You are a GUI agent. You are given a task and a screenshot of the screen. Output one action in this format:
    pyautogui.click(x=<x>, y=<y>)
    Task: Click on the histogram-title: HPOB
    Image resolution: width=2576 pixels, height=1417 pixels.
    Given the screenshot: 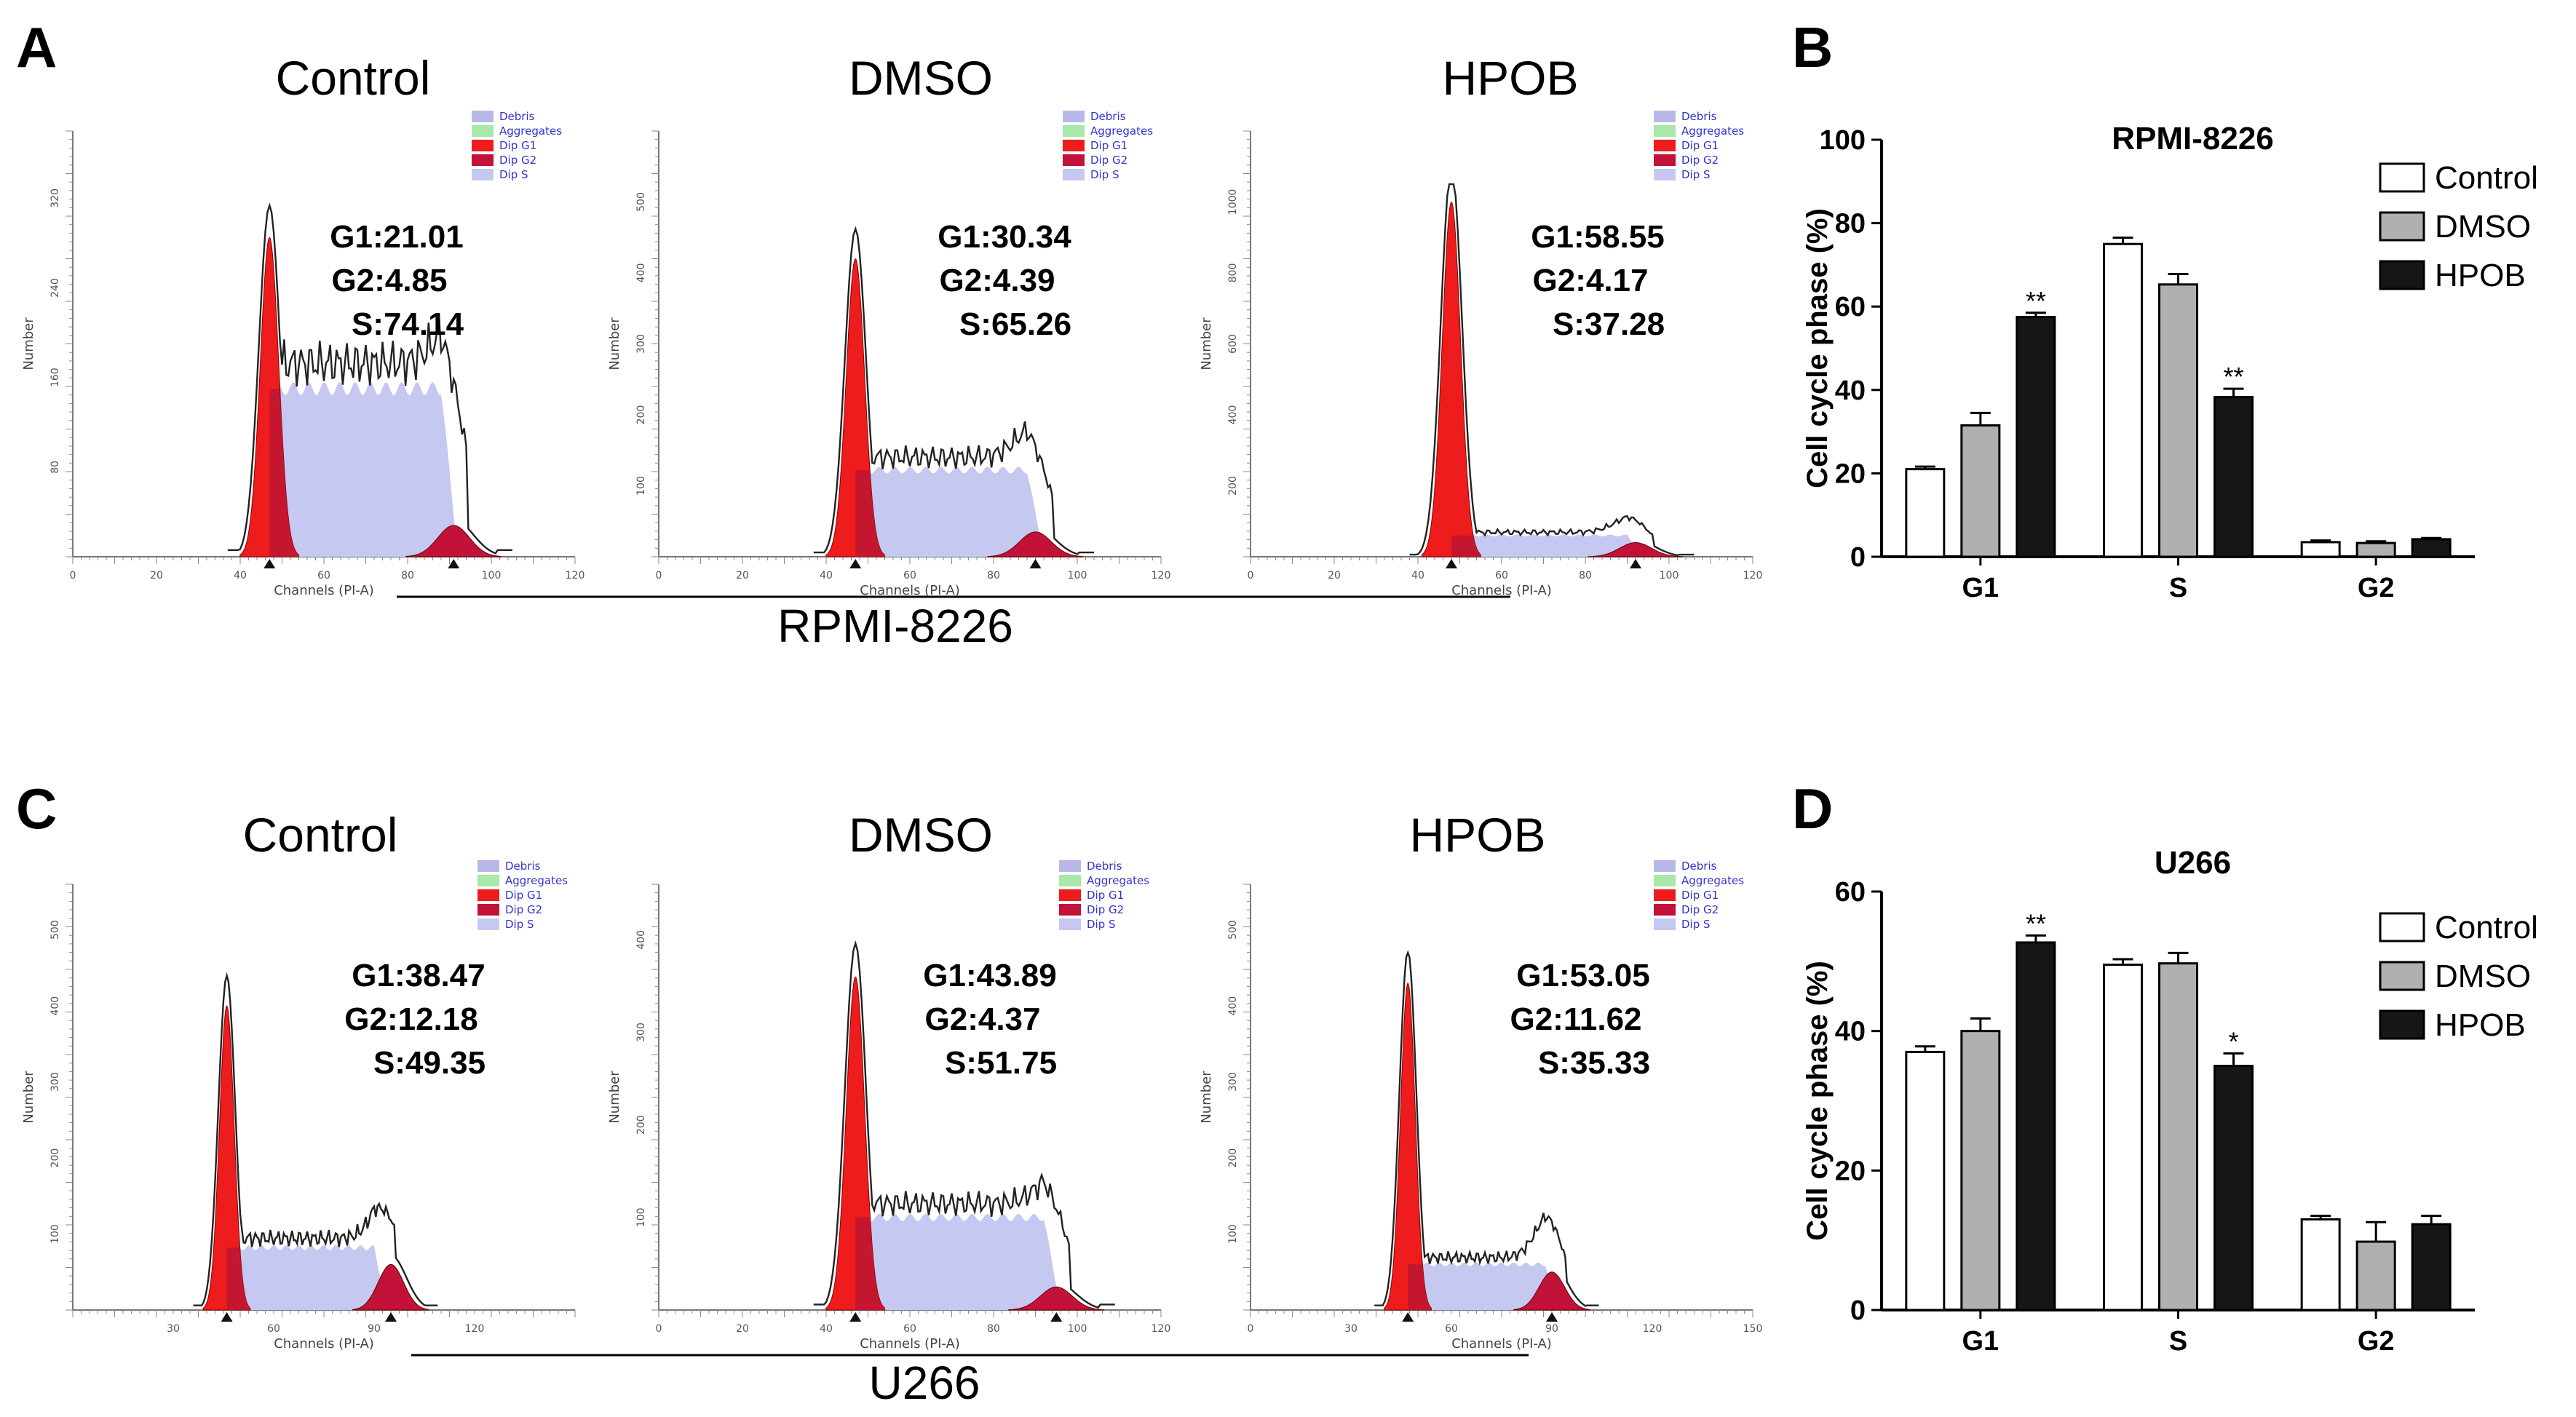 What is the action you would take?
    pyautogui.click(x=1477, y=835)
    